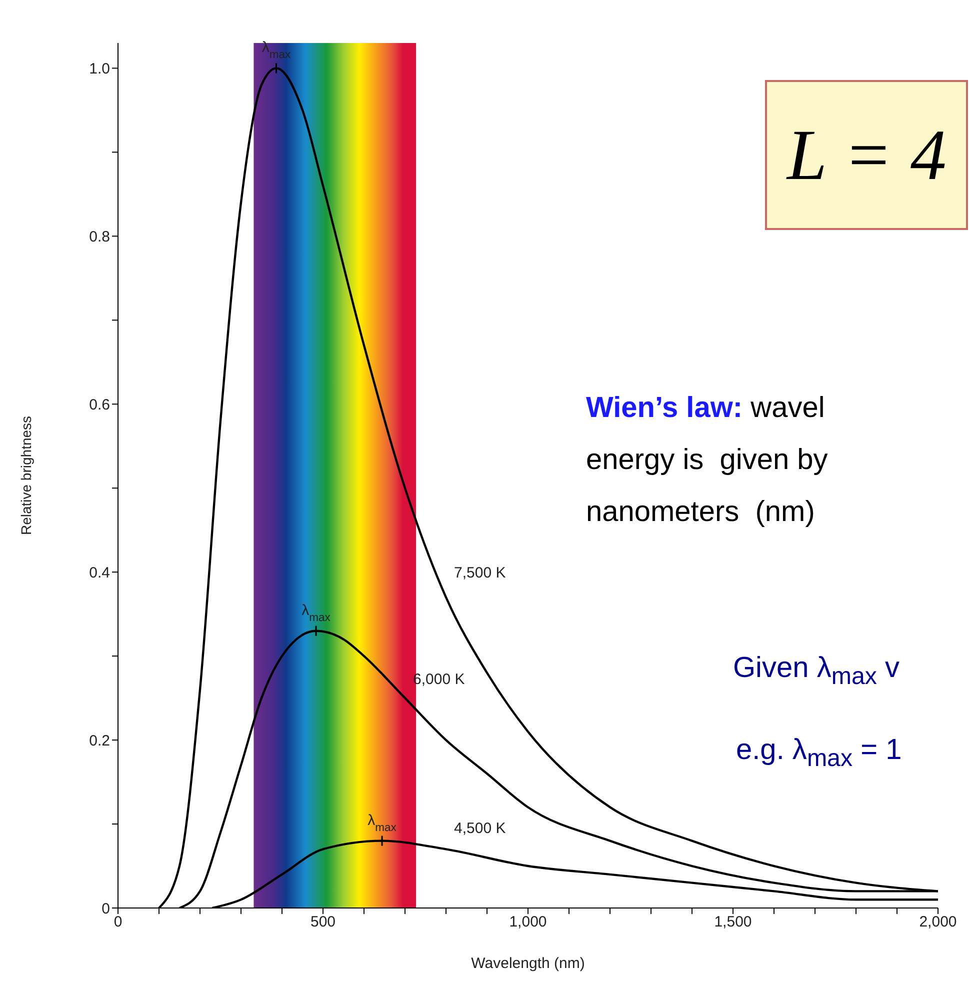 The image size is (970, 985). I want to click on x-tick-label: 1,500, so click(733, 922).